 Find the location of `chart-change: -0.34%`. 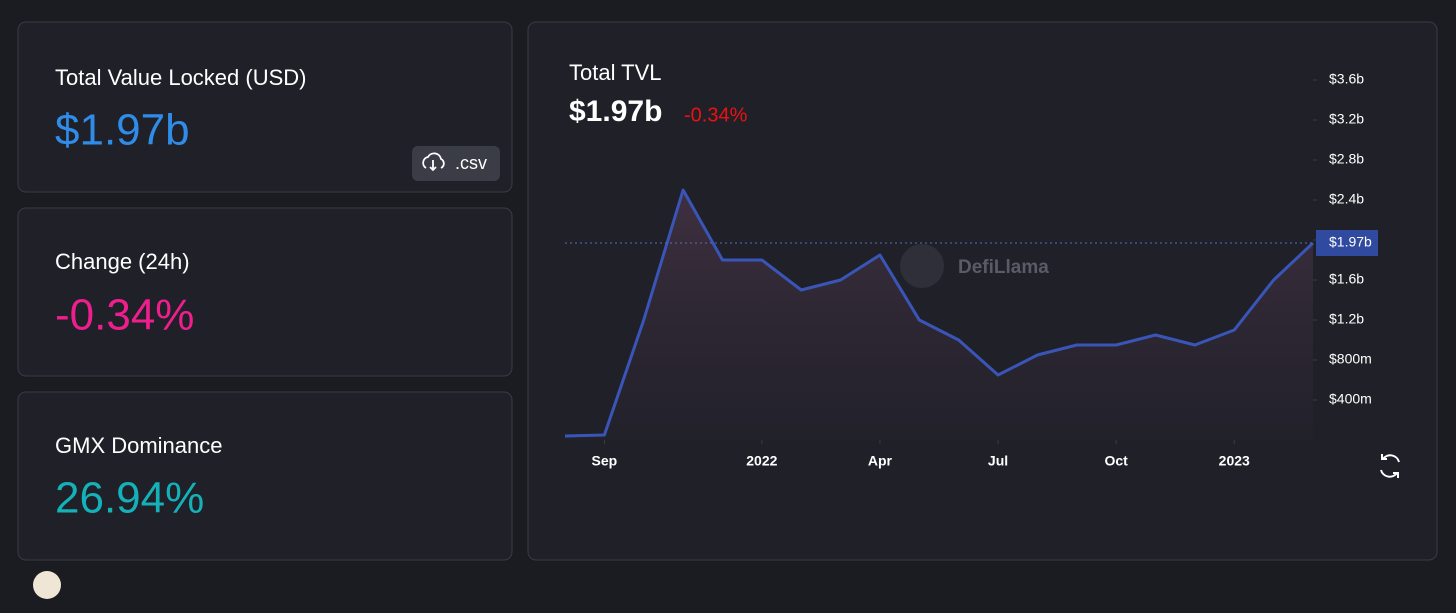

chart-change: -0.34% is located at coordinates (716, 115).